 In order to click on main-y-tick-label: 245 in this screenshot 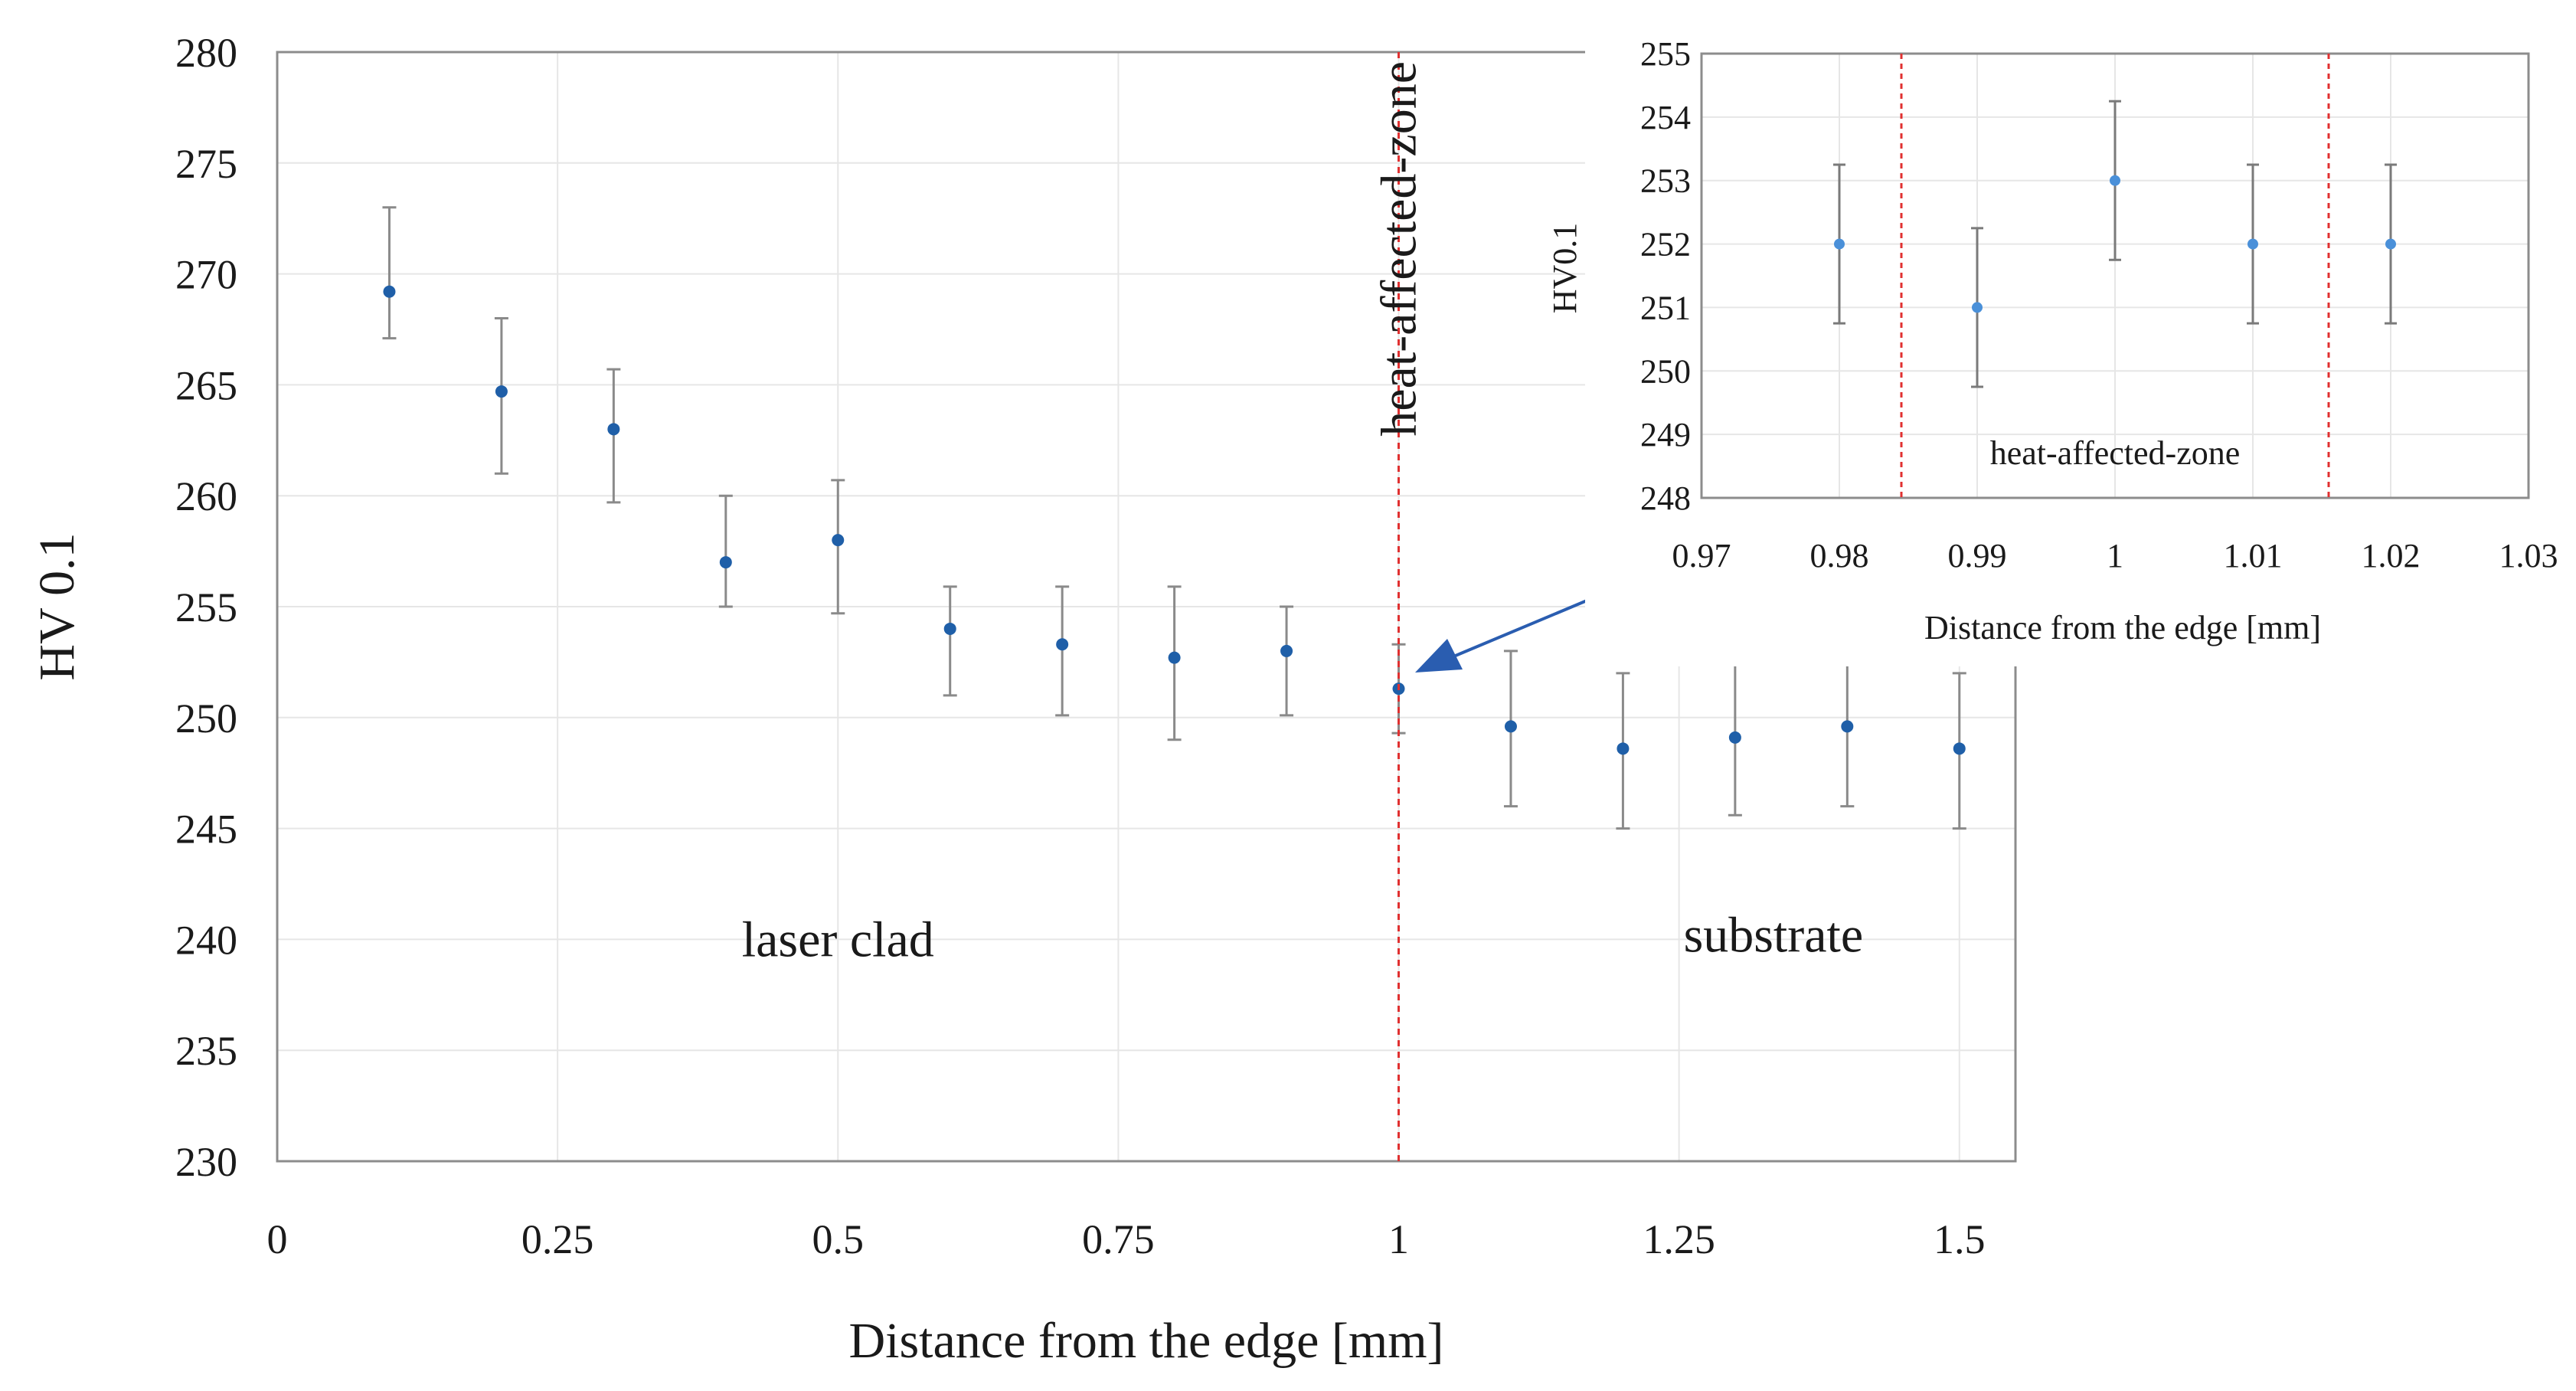, I will do `click(206, 830)`.